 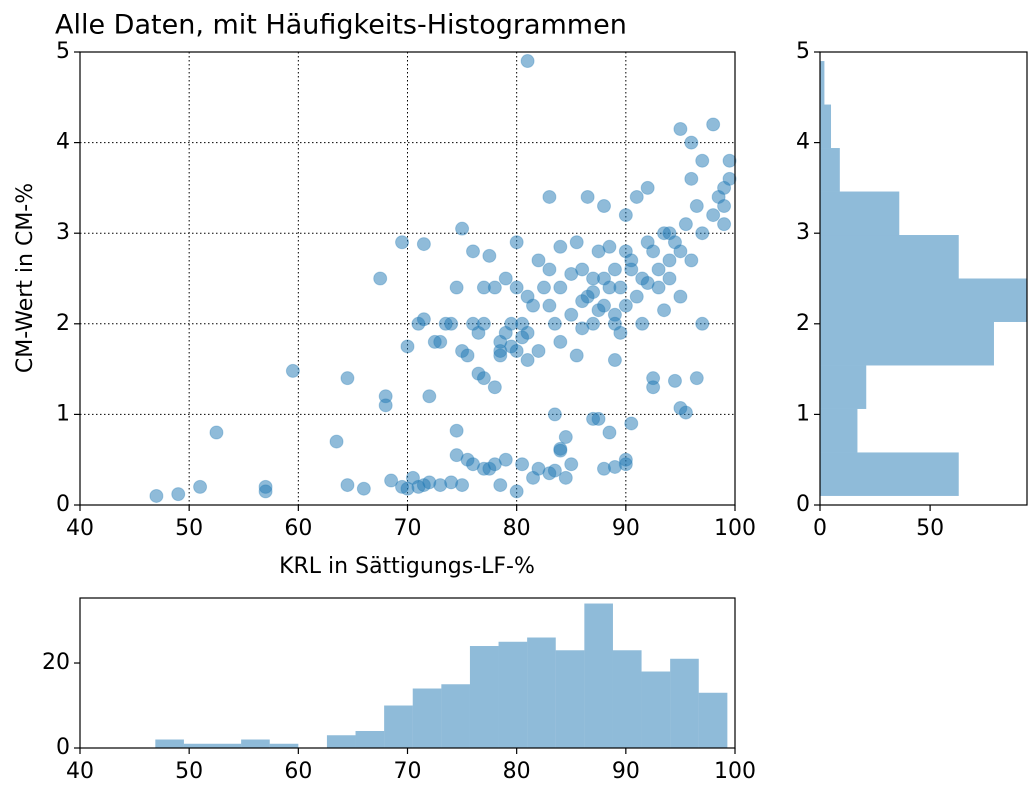 I want to click on x-axis-label: KRL in Sättigungs-LF-%, so click(x=407, y=566).